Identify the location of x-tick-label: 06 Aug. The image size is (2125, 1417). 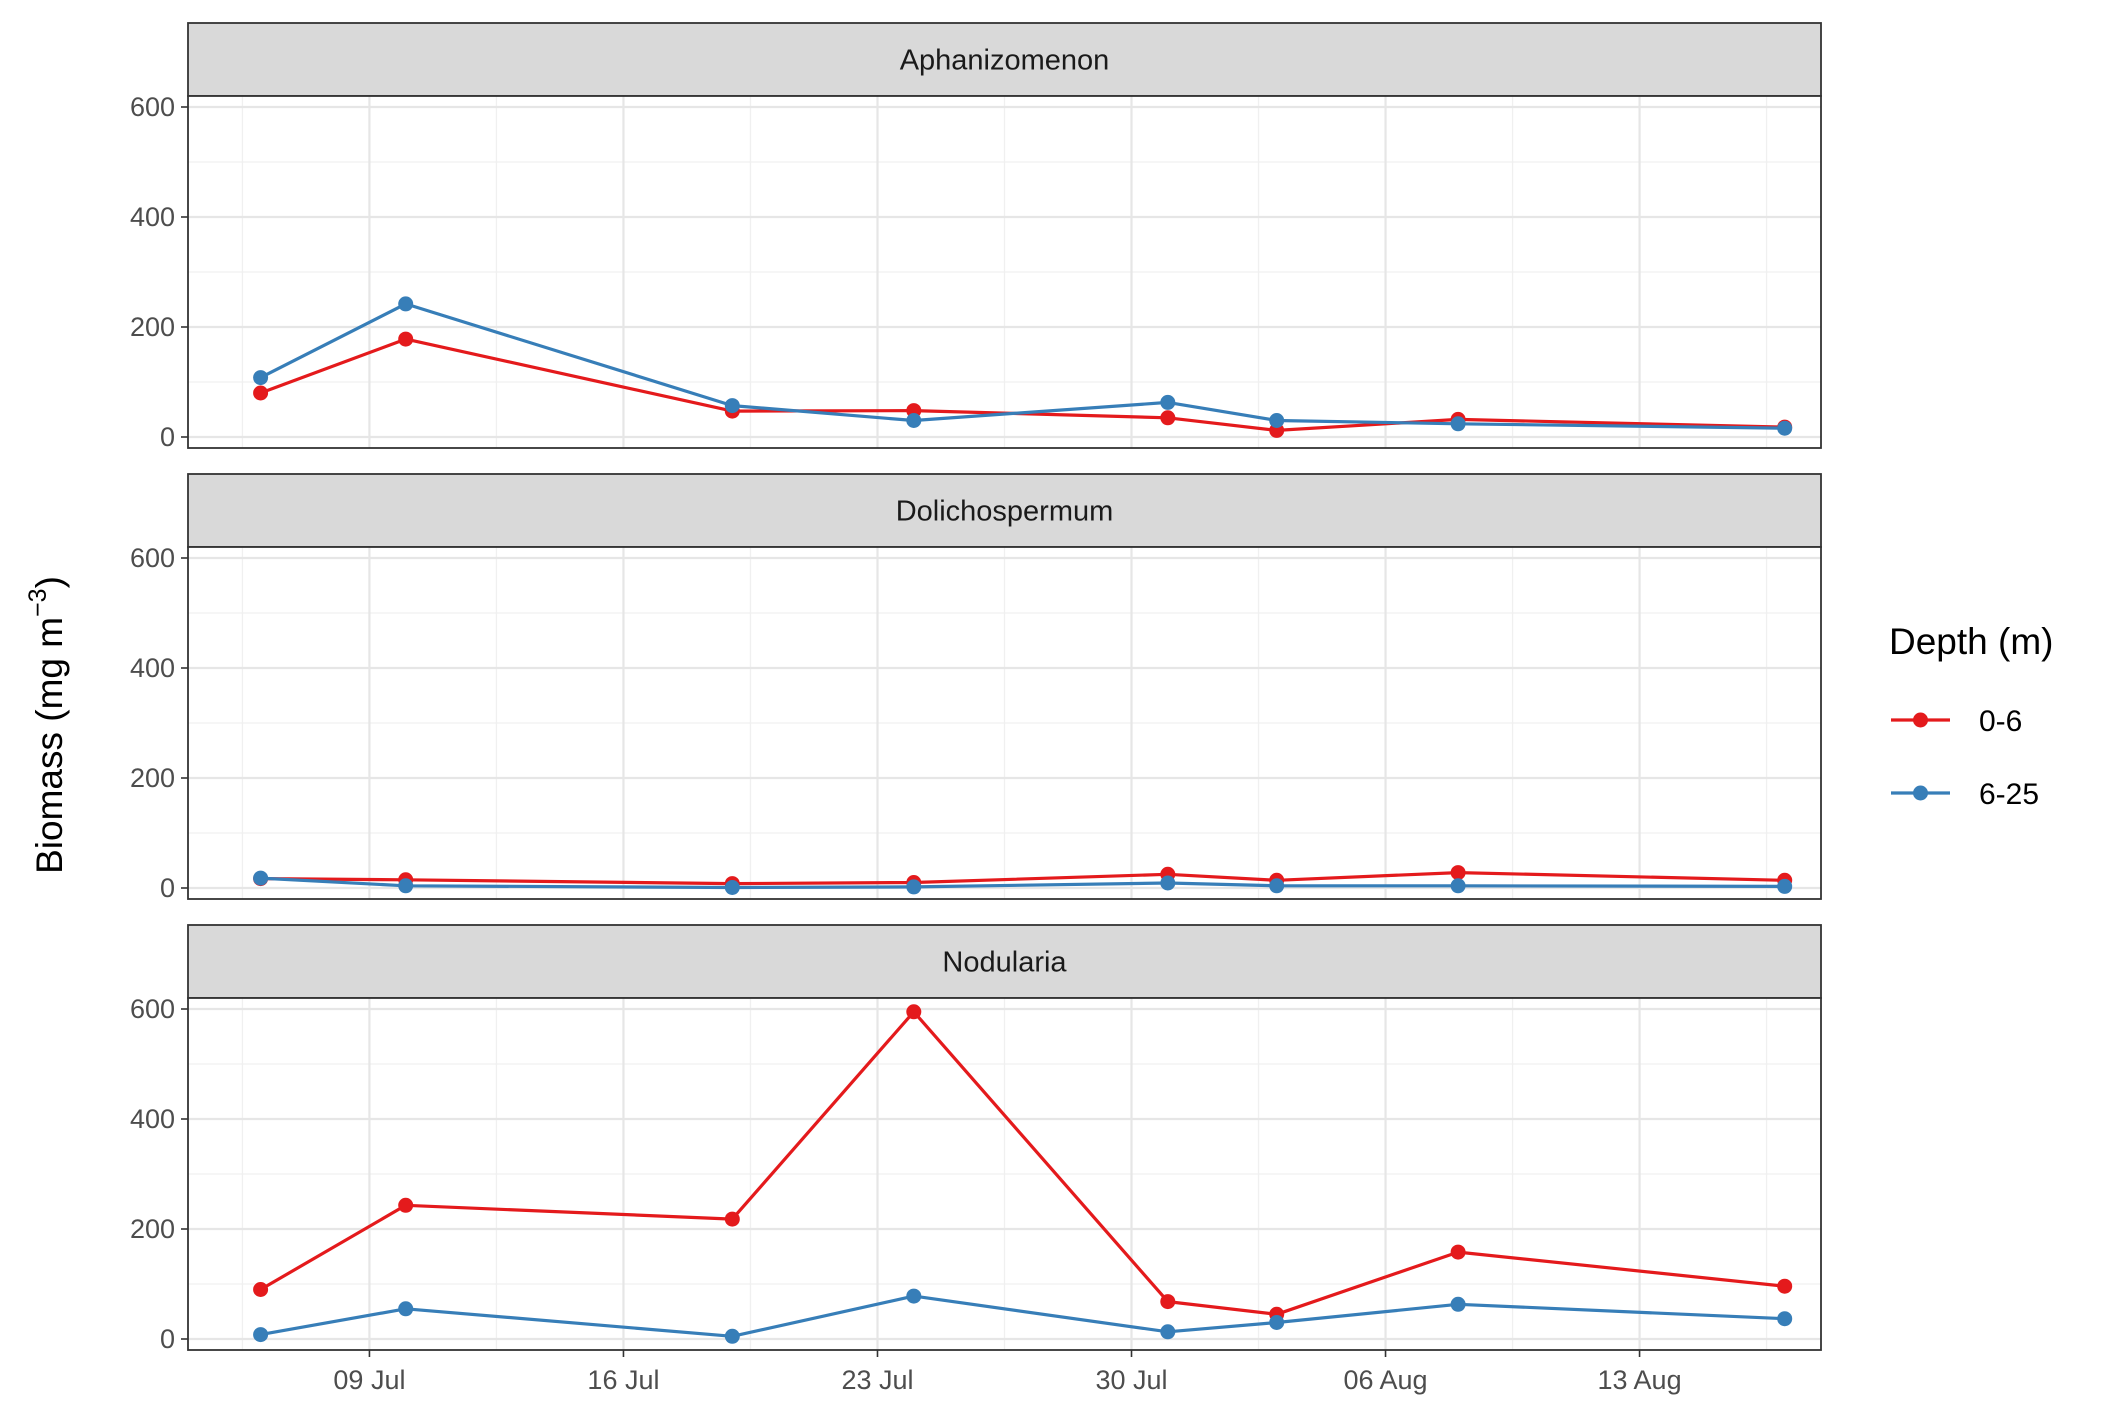
(1385, 1380).